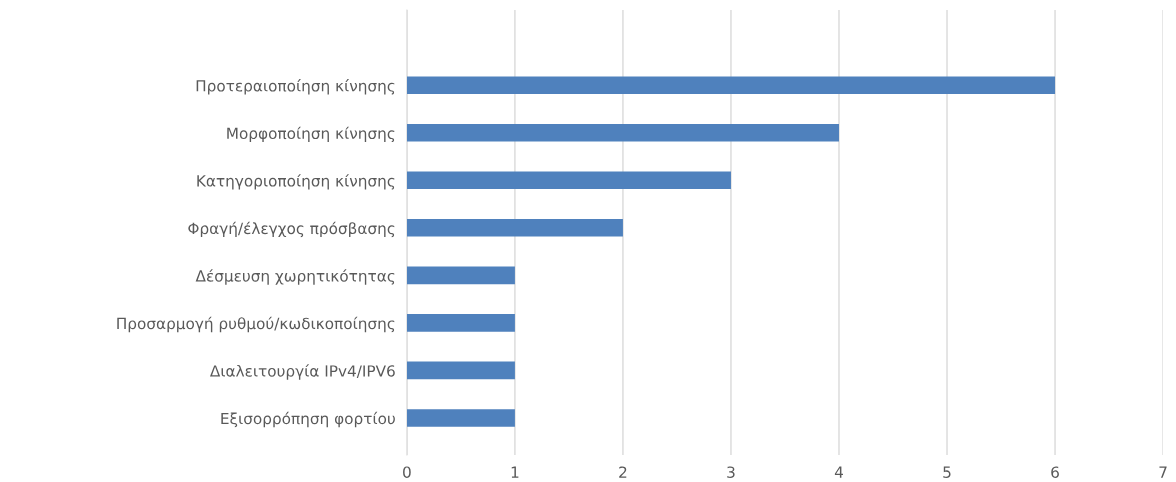  Describe the element at coordinates (296, 182) in the screenshot. I see `y-tick-label: Κατηγοριοποίηση κίνησης` at that location.